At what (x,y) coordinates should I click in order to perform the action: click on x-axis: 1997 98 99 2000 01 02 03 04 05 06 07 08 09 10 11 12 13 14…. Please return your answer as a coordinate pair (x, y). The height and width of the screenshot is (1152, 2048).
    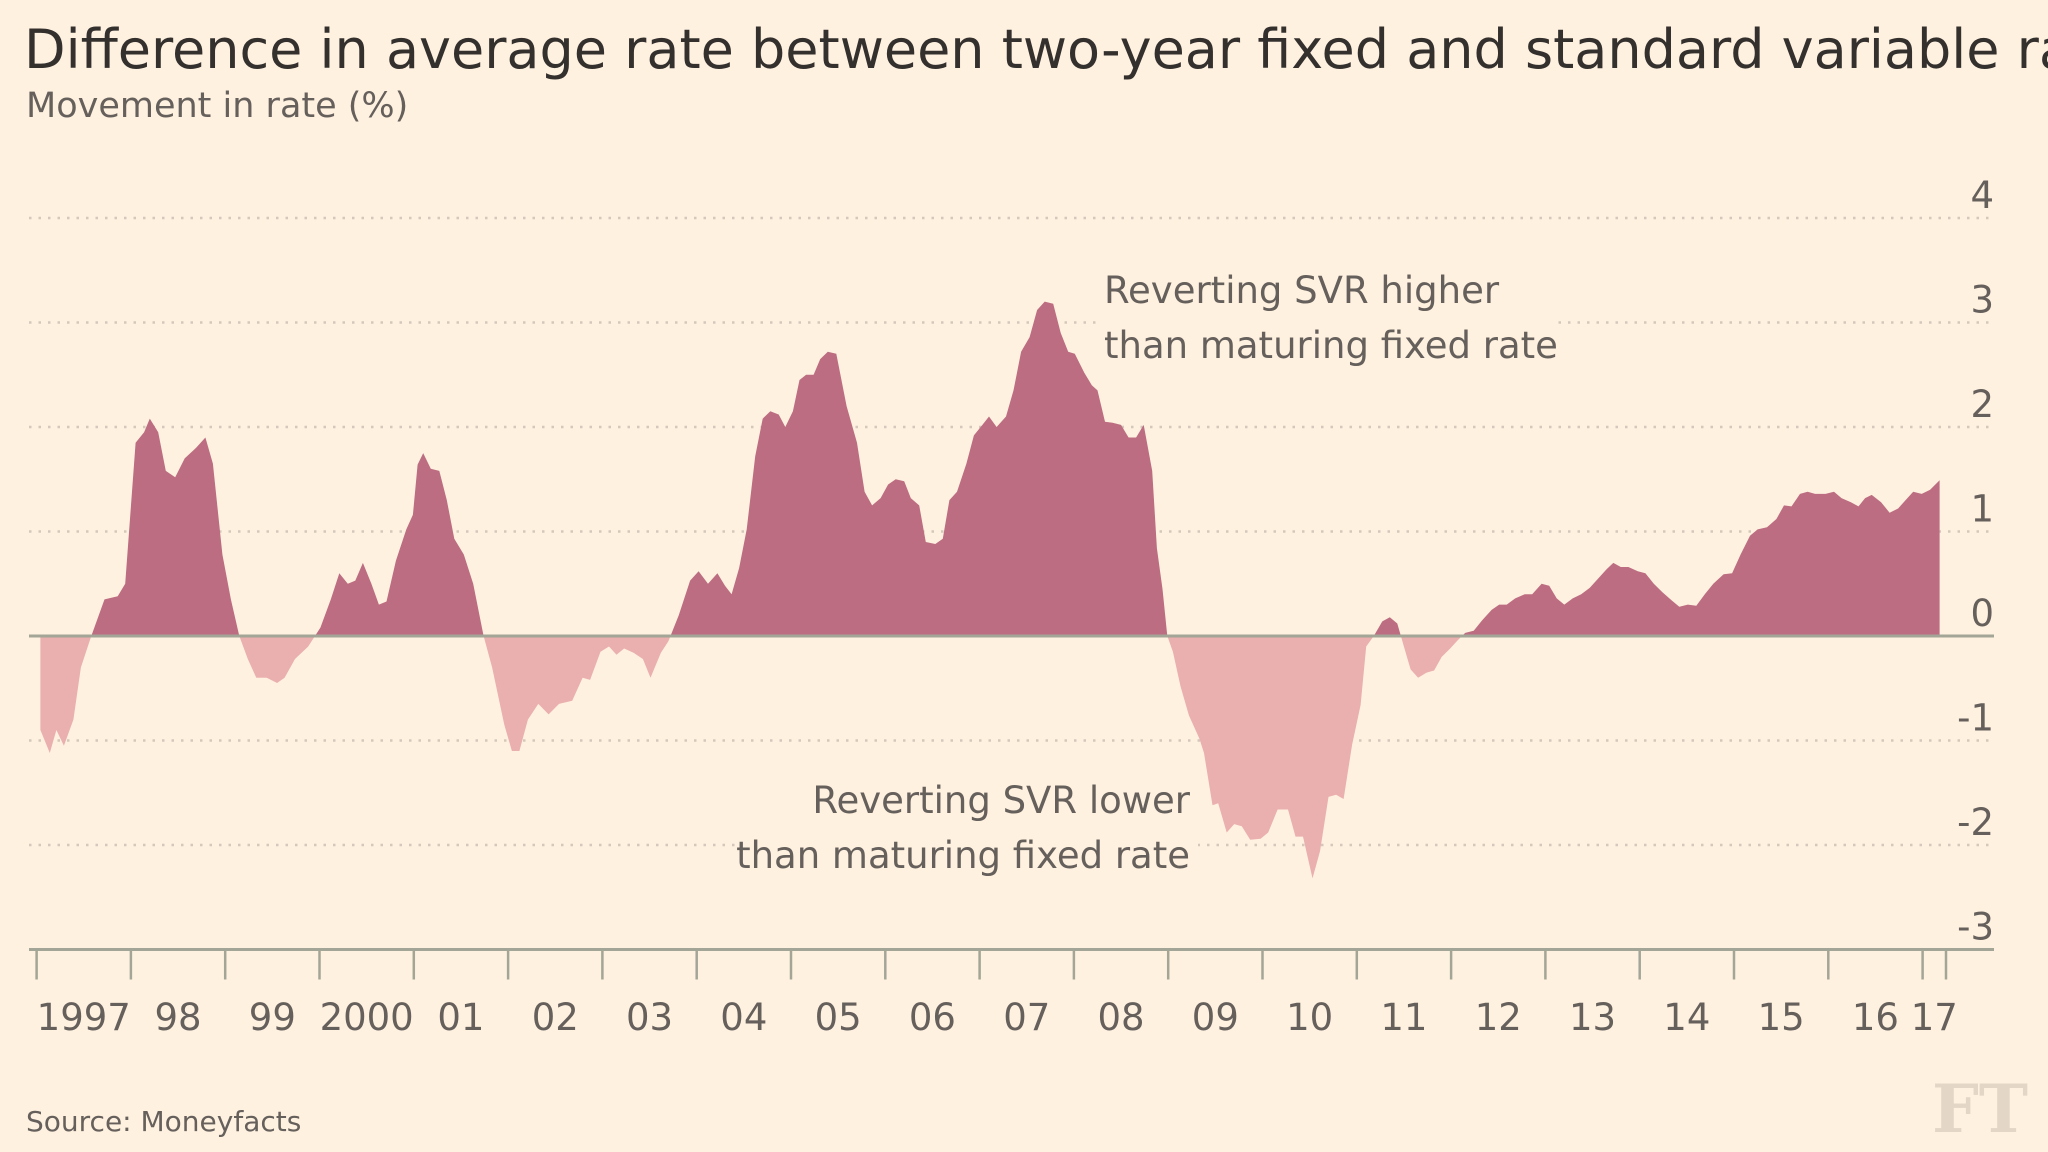
    Looking at the image, I should click on (1011, 993).